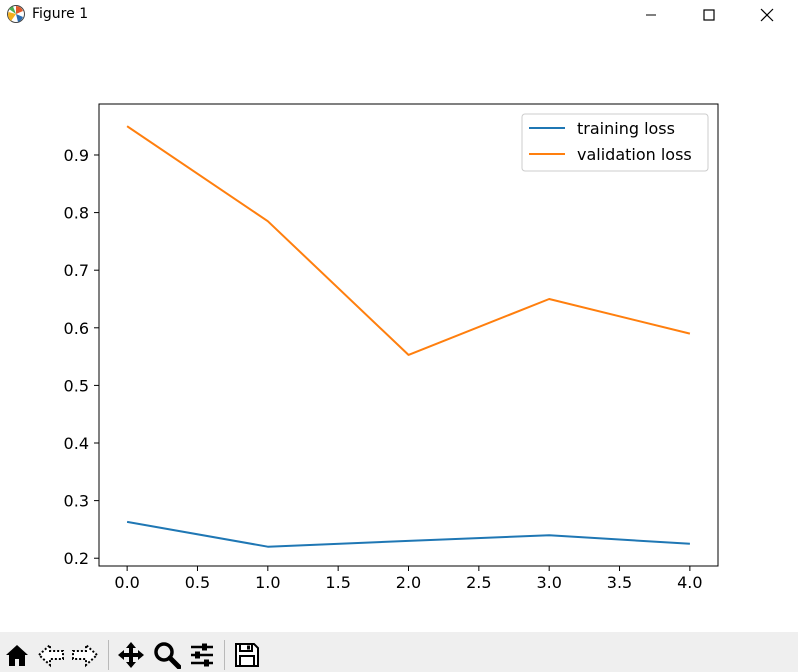 This screenshot has width=798, height=672. Describe the element at coordinates (626, 128) in the screenshot. I see `legend-label-0: training loss` at that location.